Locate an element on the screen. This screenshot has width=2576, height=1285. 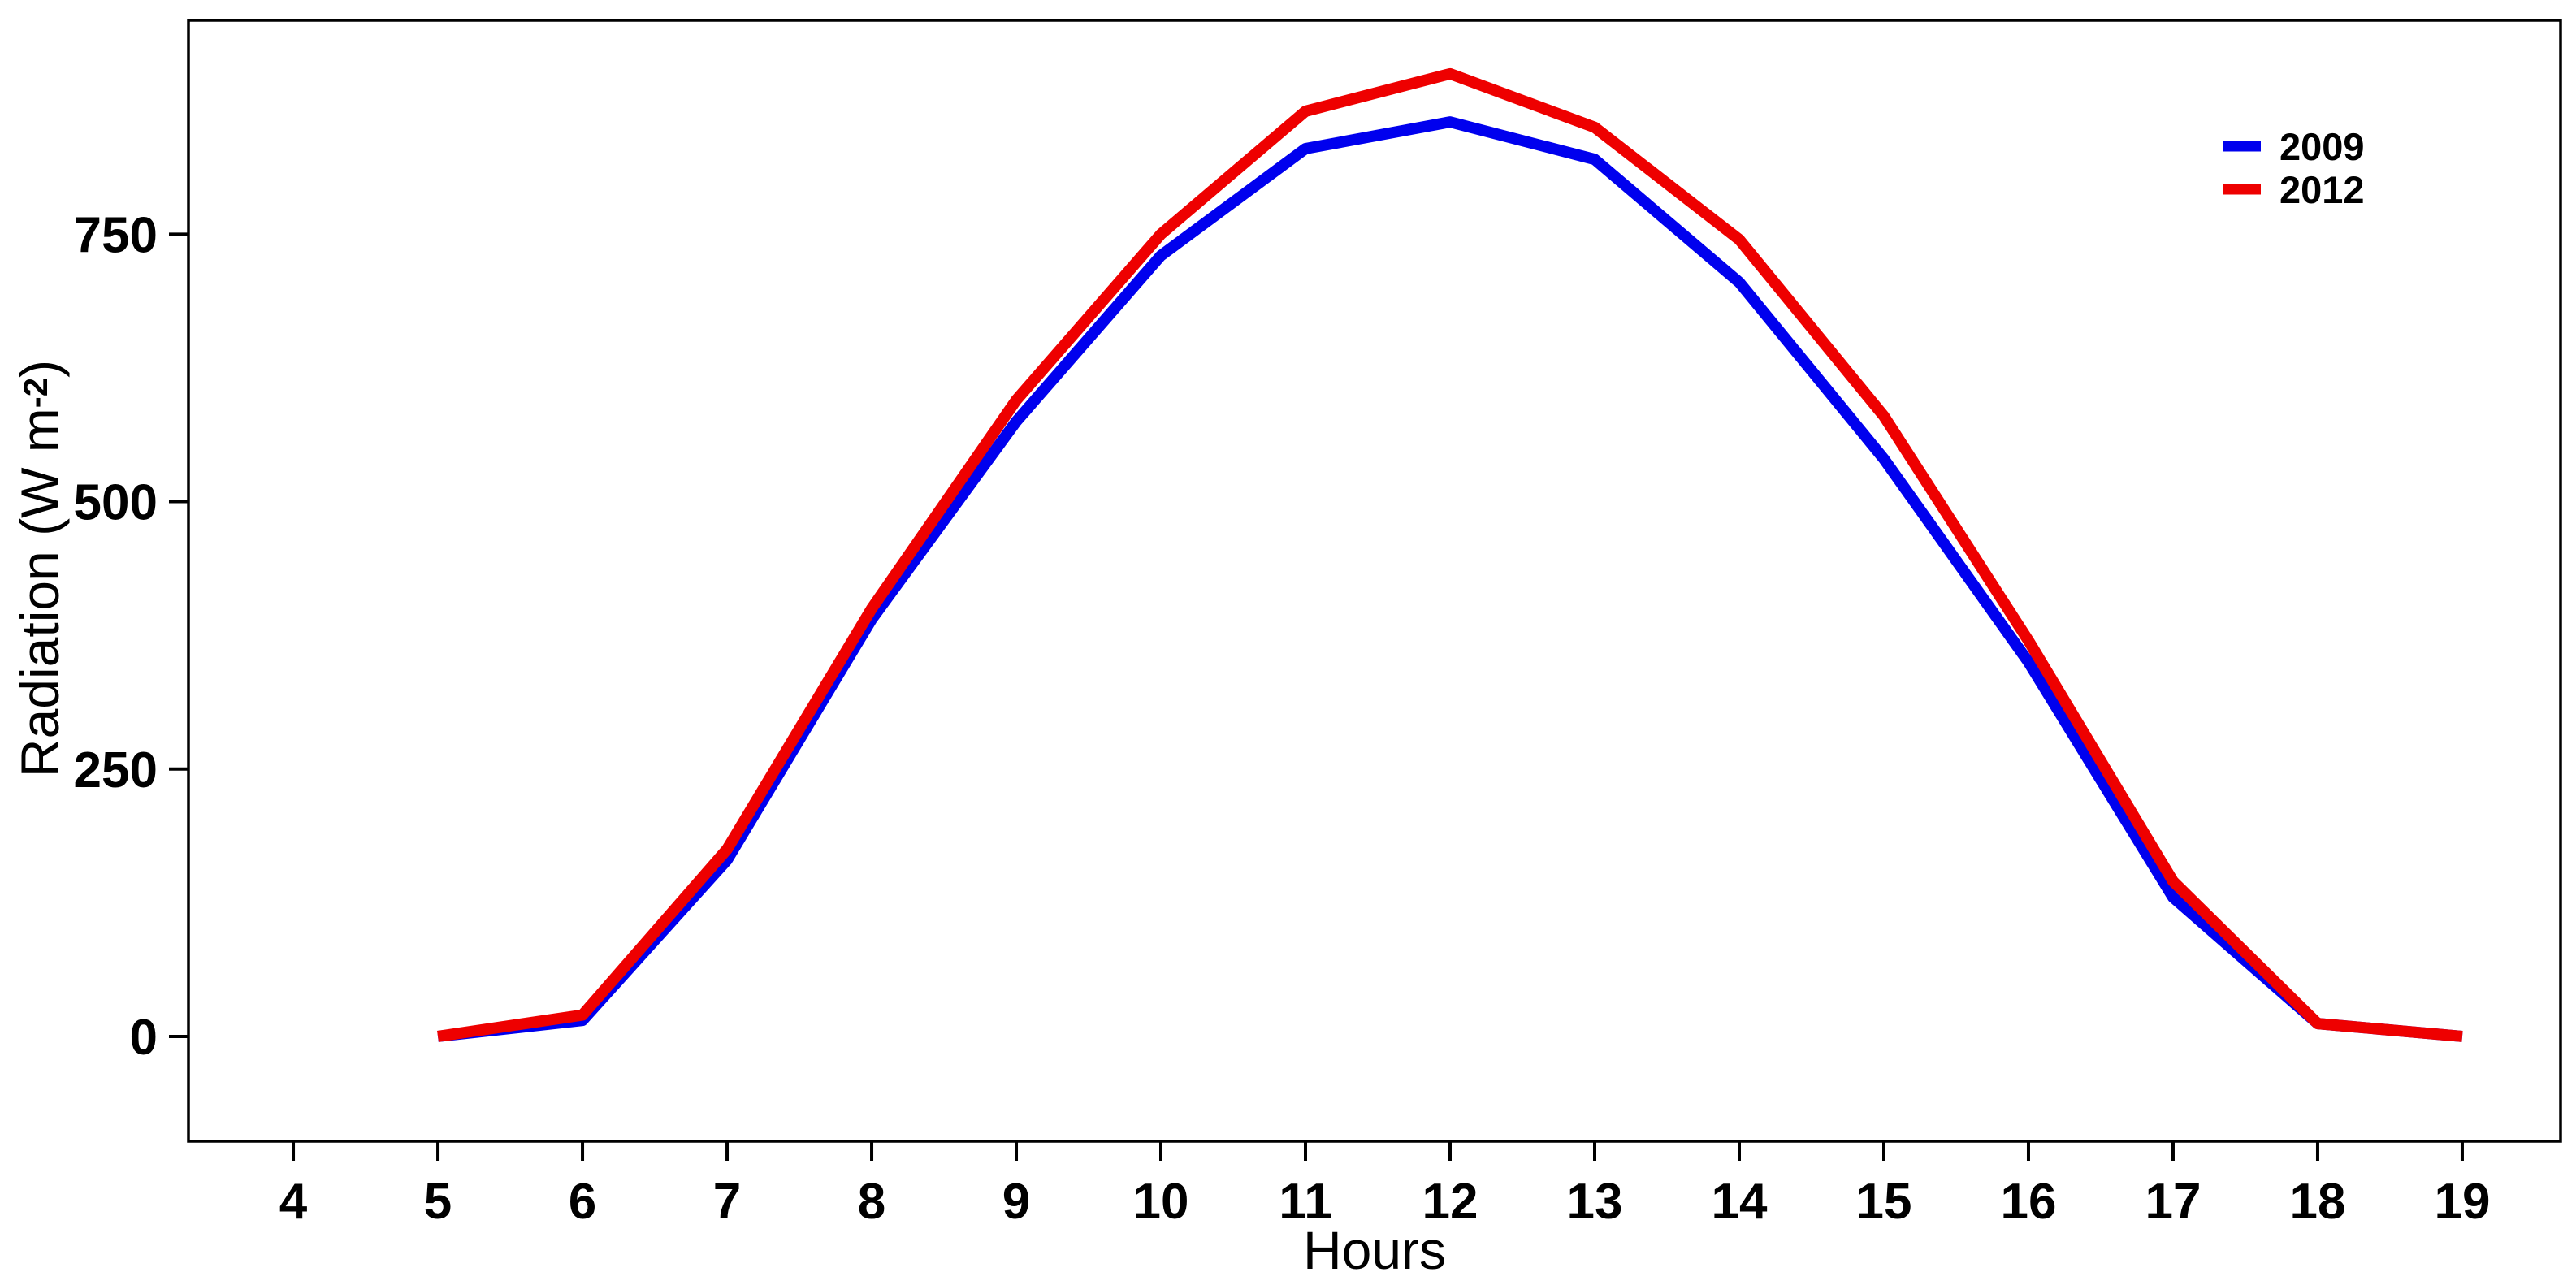
legend-label-2012: 2012 is located at coordinates (2322, 189).